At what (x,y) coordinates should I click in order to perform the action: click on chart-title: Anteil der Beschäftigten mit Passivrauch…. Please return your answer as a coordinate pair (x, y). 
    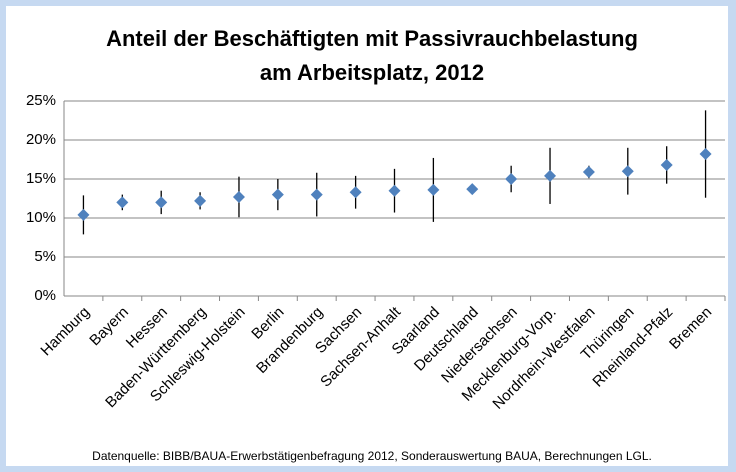
    Looking at the image, I should click on (372, 38).